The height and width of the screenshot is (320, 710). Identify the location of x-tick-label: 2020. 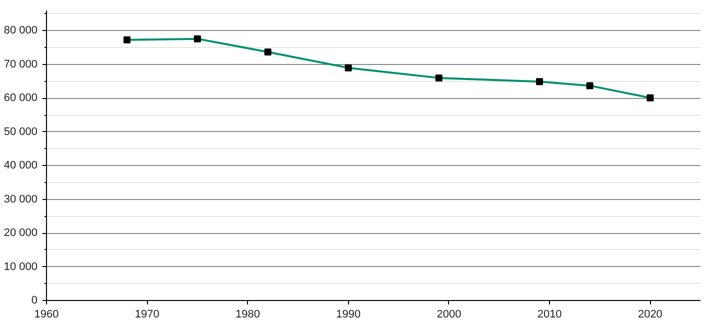
(650, 314).